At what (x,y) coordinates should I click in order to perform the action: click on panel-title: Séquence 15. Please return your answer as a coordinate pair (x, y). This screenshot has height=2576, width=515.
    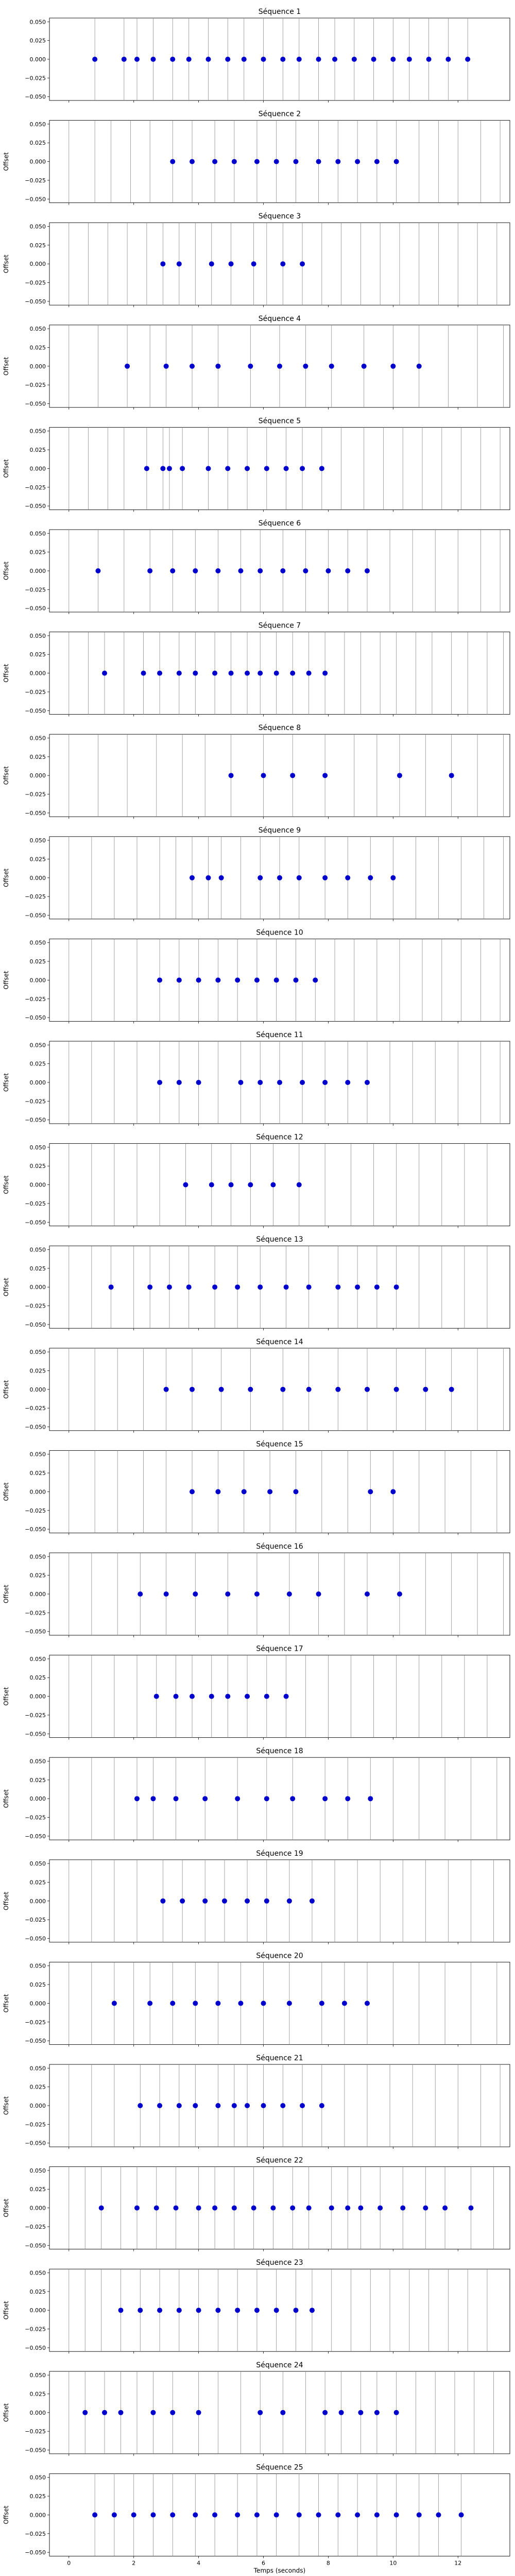
    Looking at the image, I should click on (279, 1444).